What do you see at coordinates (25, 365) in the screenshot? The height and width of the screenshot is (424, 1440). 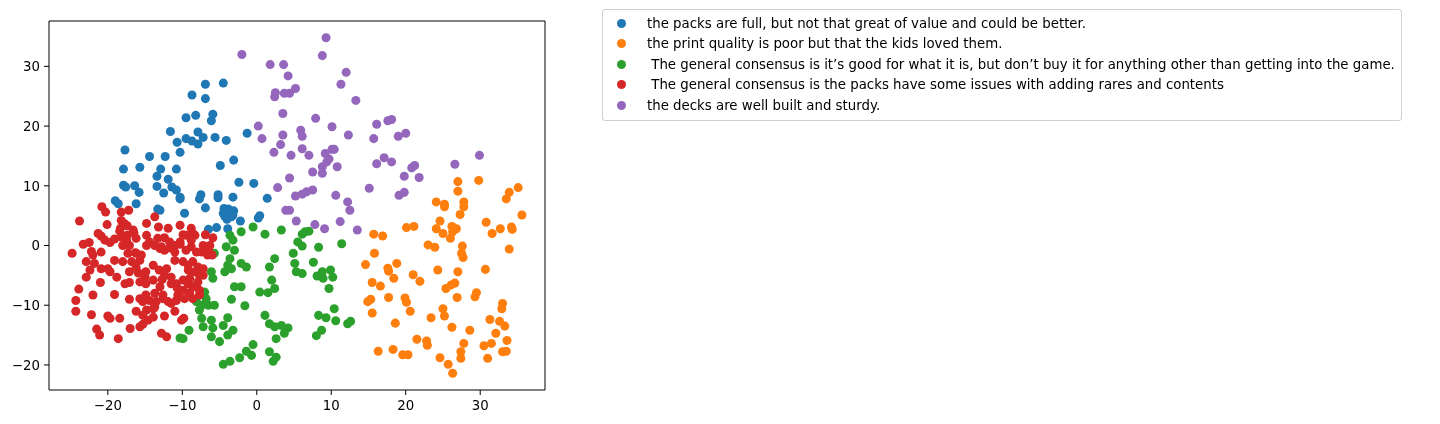 I see `y-tick-label: −20` at bounding box center [25, 365].